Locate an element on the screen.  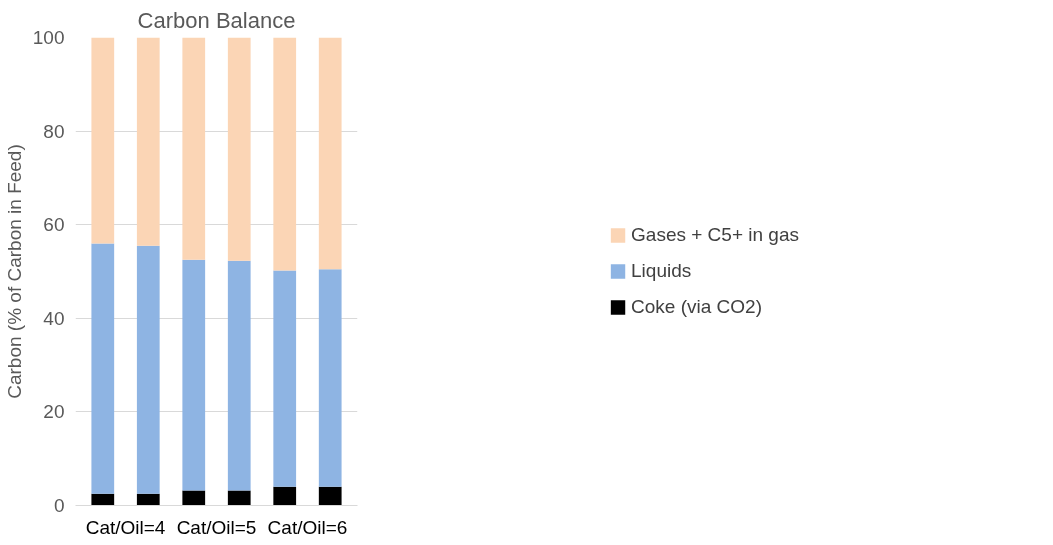
y-tick-label: 0 is located at coordinates (59, 505).